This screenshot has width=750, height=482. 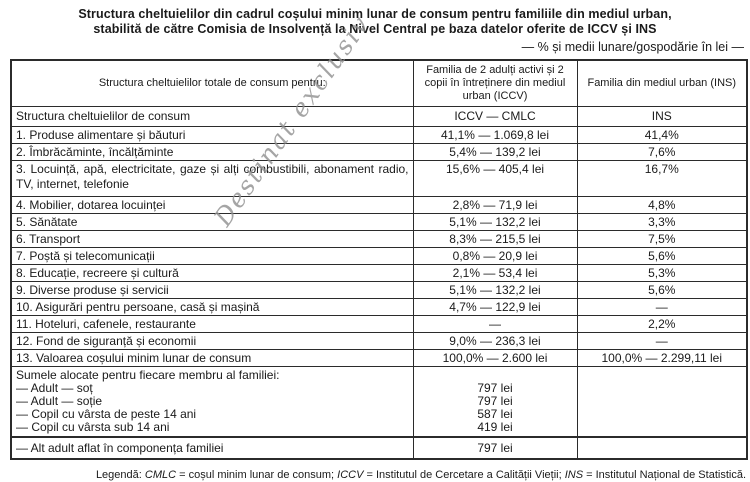 What do you see at coordinates (495, 414) in the screenshot?
I see `allocation-item-value: 587 lei` at bounding box center [495, 414].